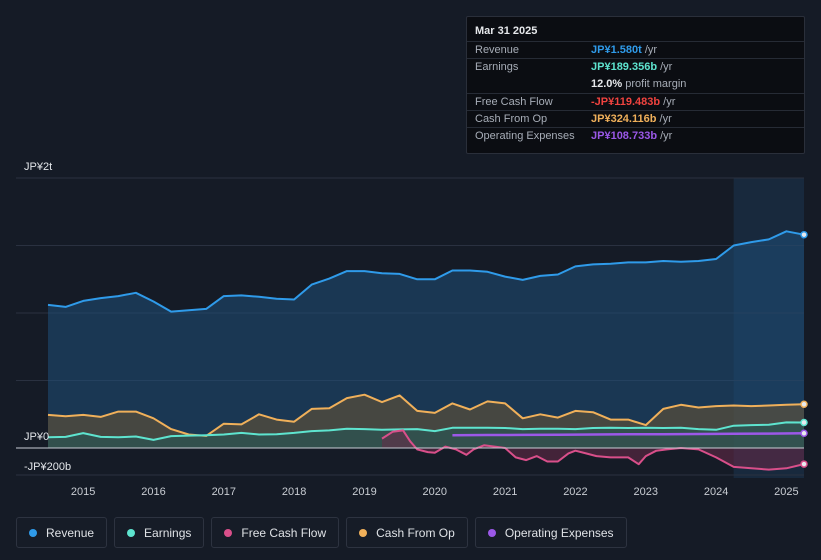 The height and width of the screenshot is (560, 821). Describe the element at coordinates (786, 492) in the screenshot. I see `x-tick-label: 2025` at that location.